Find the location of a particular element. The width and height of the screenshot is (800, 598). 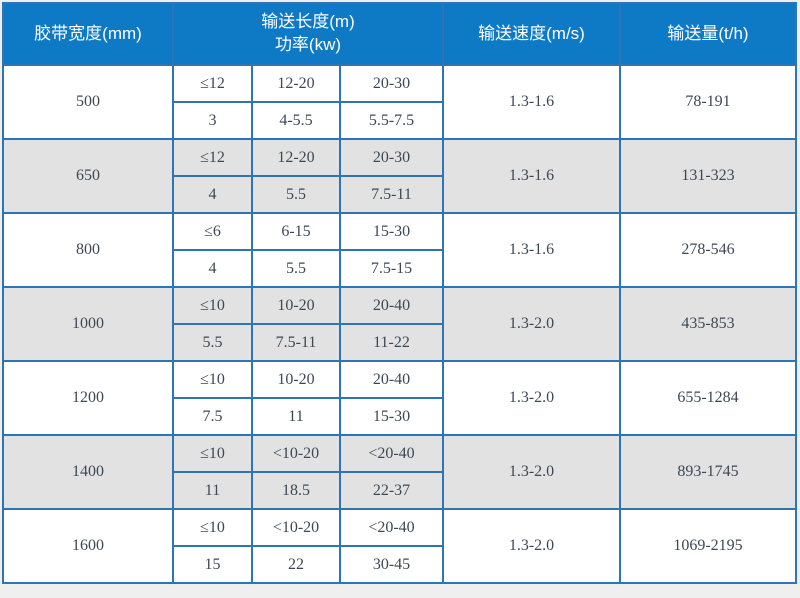

header-capacity-label: 输送量(t/h) is located at coordinates (708, 33).